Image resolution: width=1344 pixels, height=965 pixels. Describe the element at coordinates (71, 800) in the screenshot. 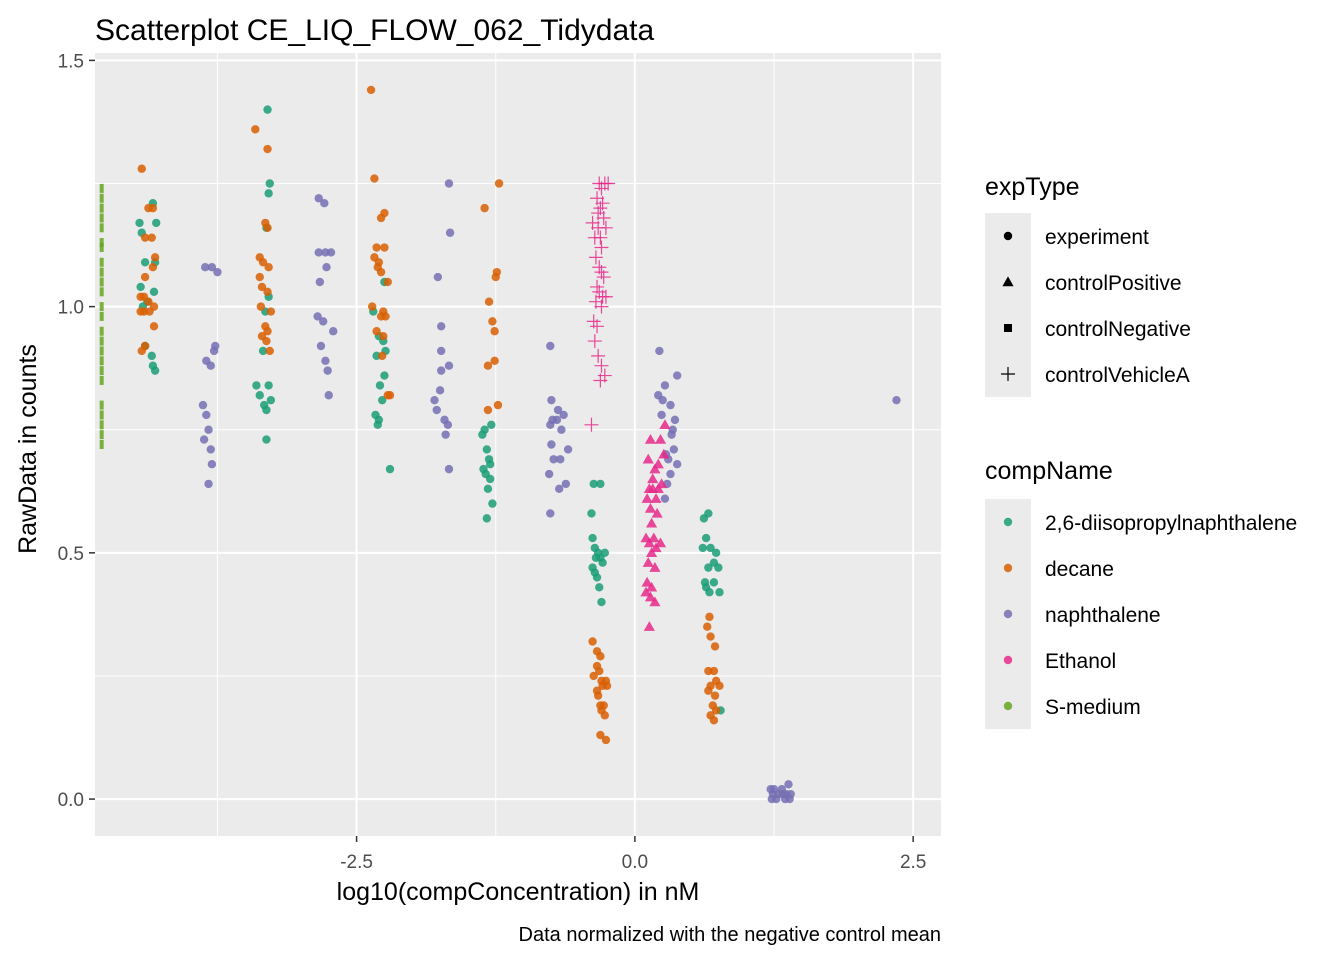

I see `y-tick-label: 0.0` at that location.